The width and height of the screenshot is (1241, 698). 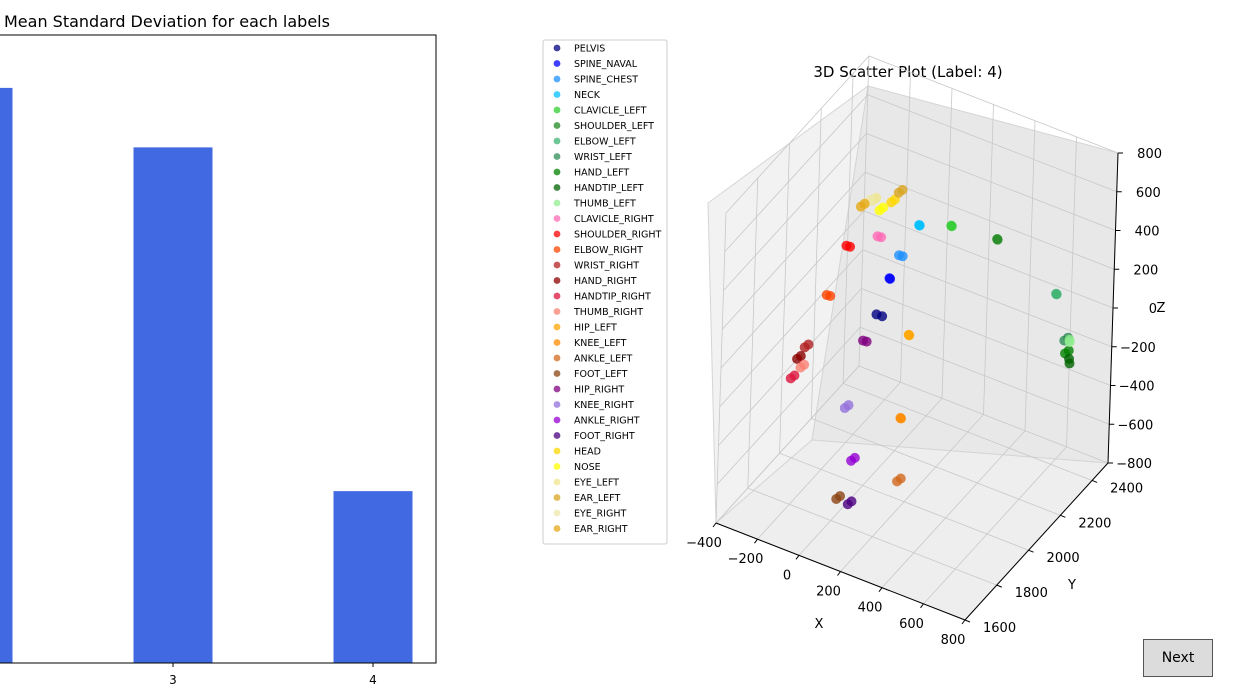 What do you see at coordinates (606, 64) in the screenshot?
I see `legend-label: SPINE_NAVAL` at bounding box center [606, 64].